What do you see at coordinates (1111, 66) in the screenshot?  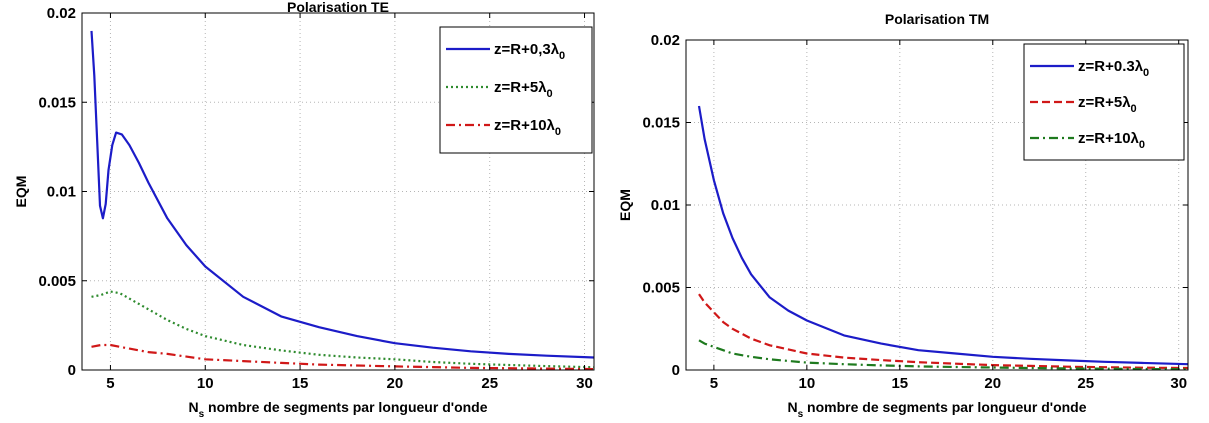 I see `legend-label-main: z=R+0.3λ` at bounding box center [1111, 66].